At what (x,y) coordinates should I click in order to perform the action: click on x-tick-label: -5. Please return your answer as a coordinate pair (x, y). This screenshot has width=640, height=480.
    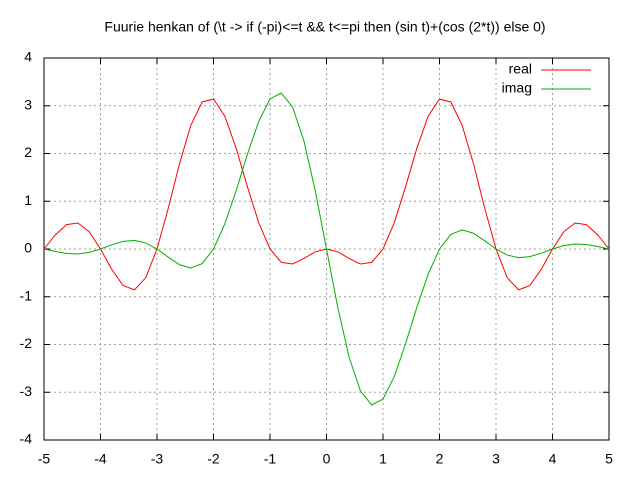
    Looking at the image, I should click on (44, 459).